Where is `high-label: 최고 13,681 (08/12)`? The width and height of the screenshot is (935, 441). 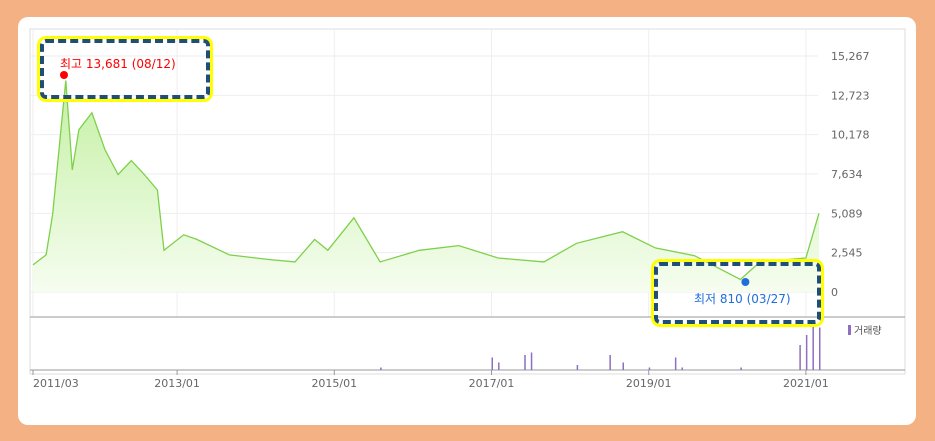
high-label: 최고 13,681 (08/12) is located at coordinates (118, 64).